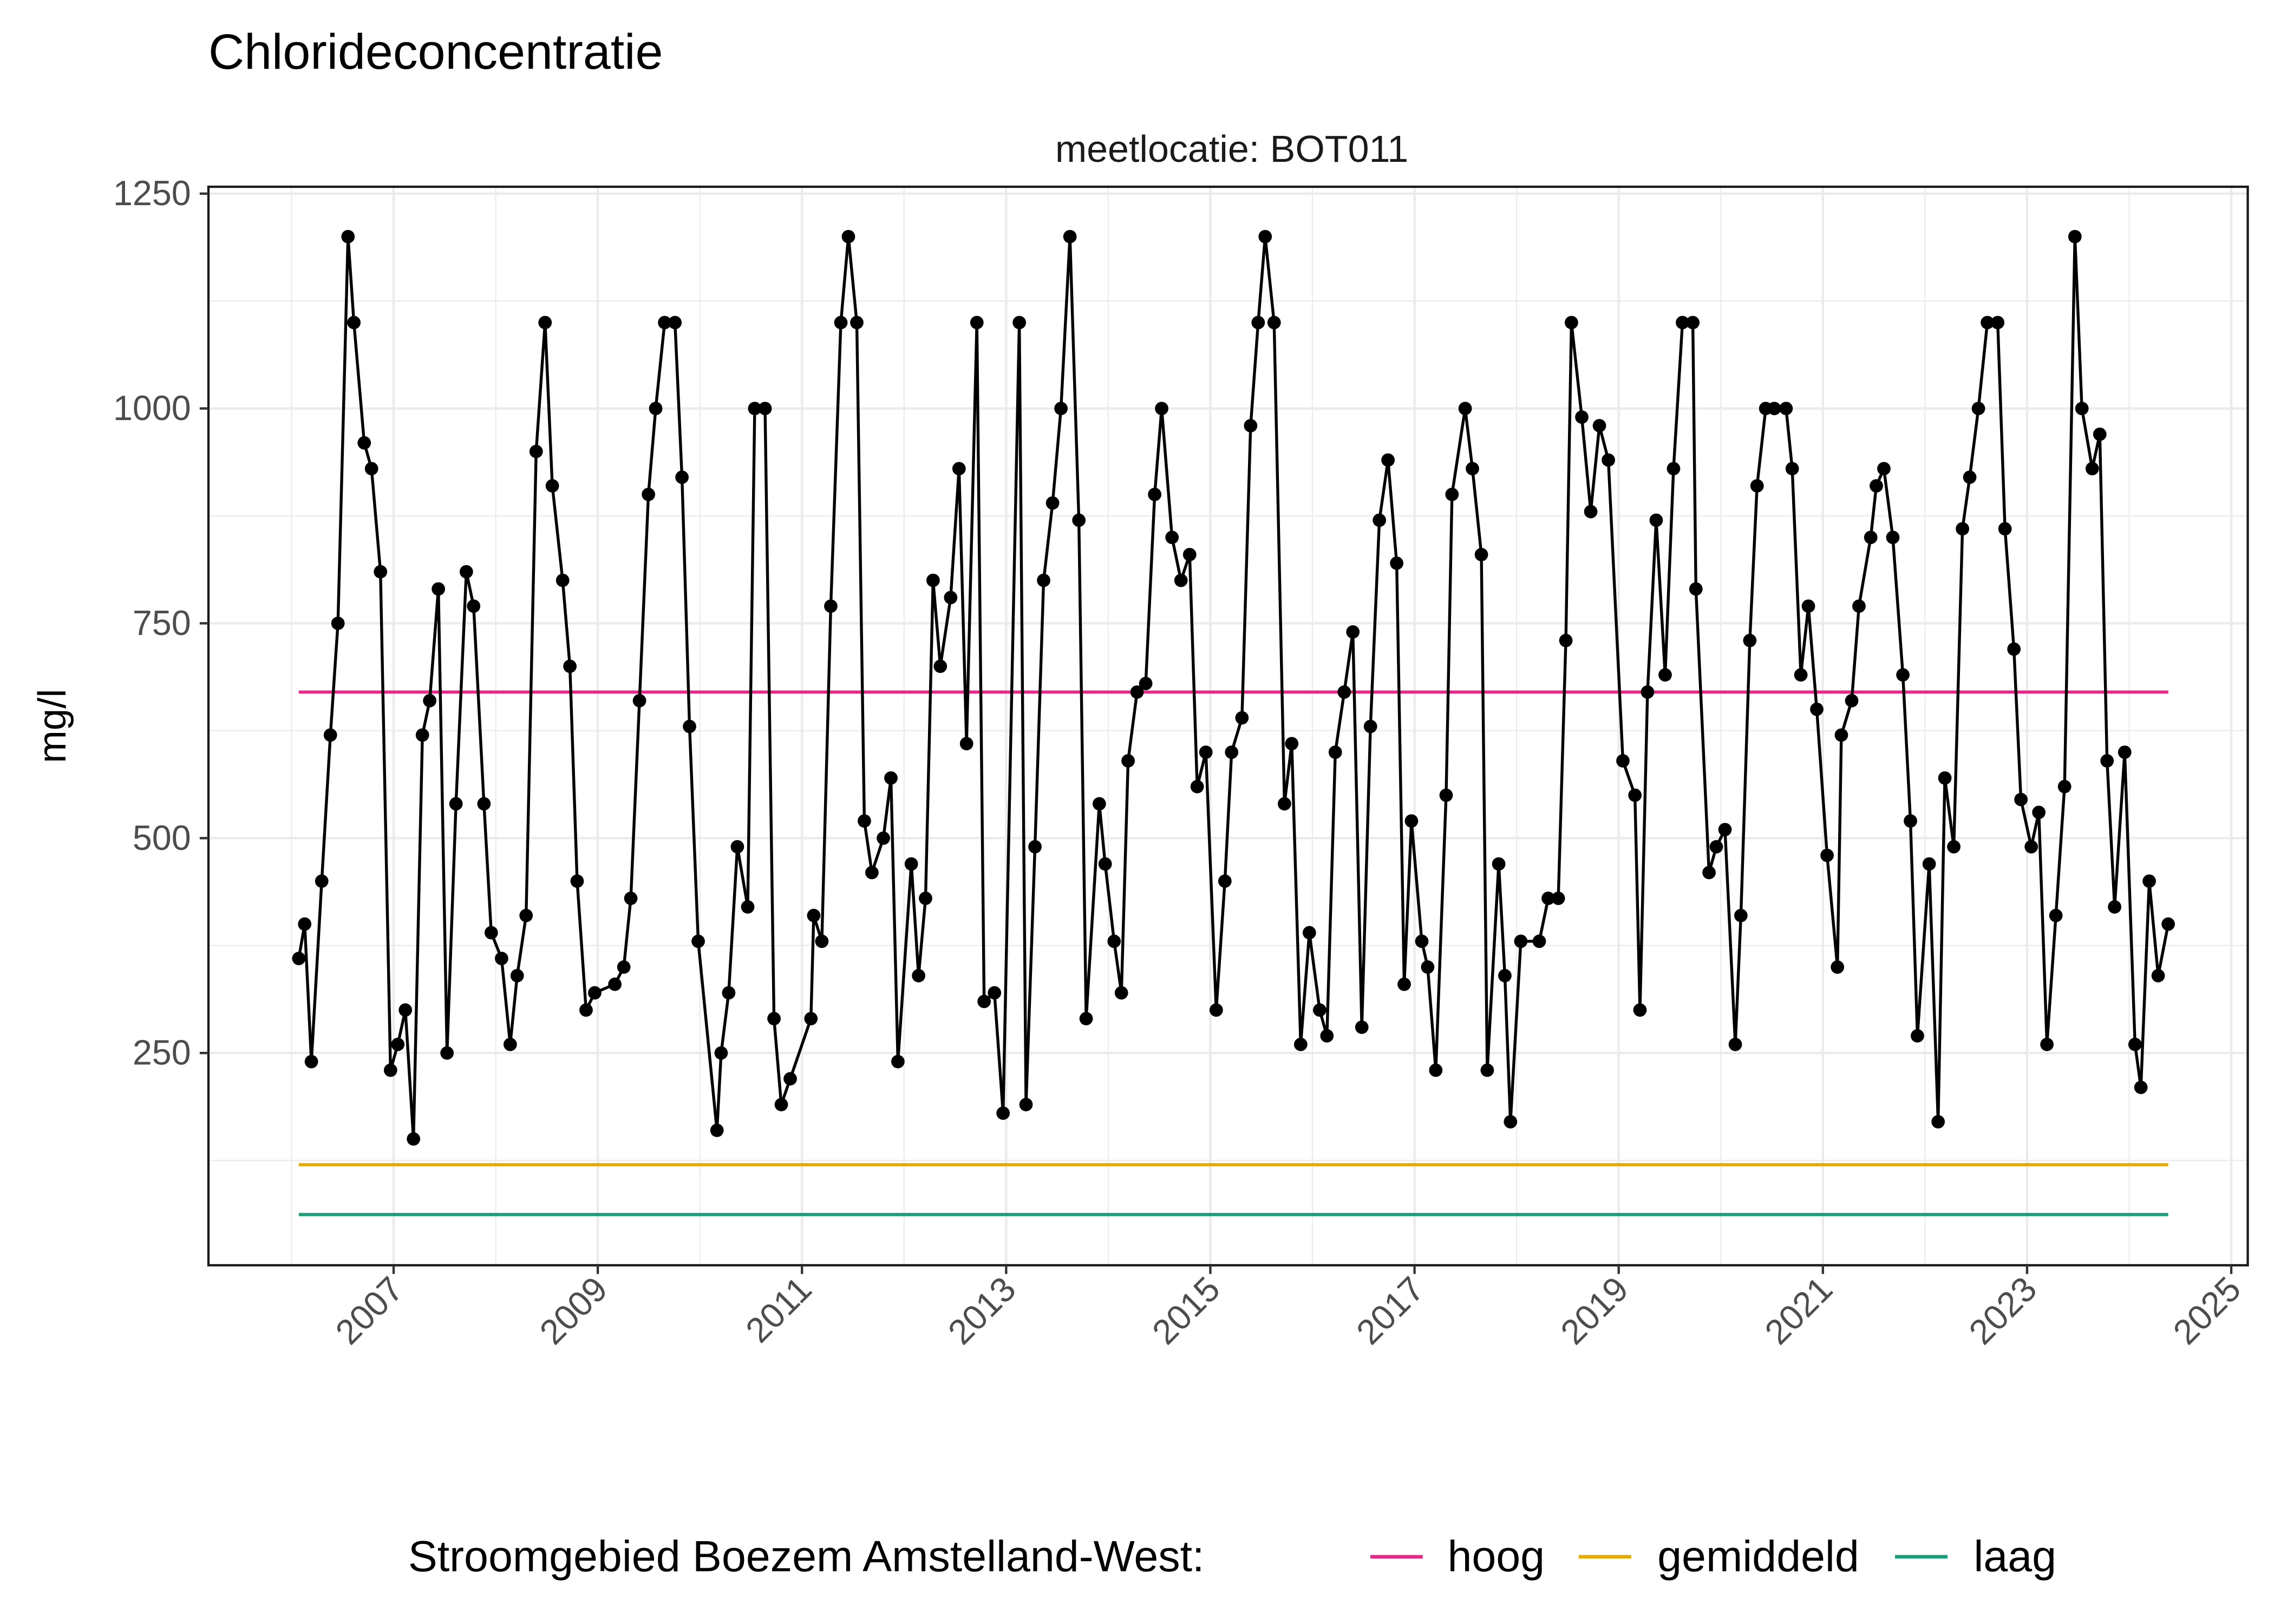  Describe the element at coordinates (807, 1557) in the screenshot. I see `legend-title: Stroomgebied Boezem Amstelland-West:` at that location.